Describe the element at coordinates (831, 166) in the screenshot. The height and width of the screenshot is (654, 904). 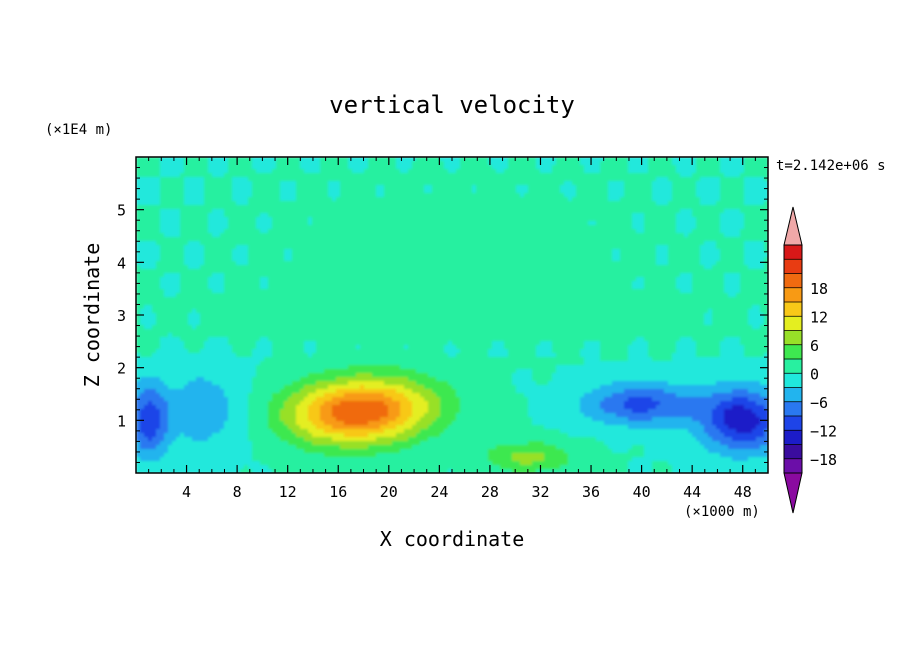
I see `time-label: t=2.142e+06 s` at that location.